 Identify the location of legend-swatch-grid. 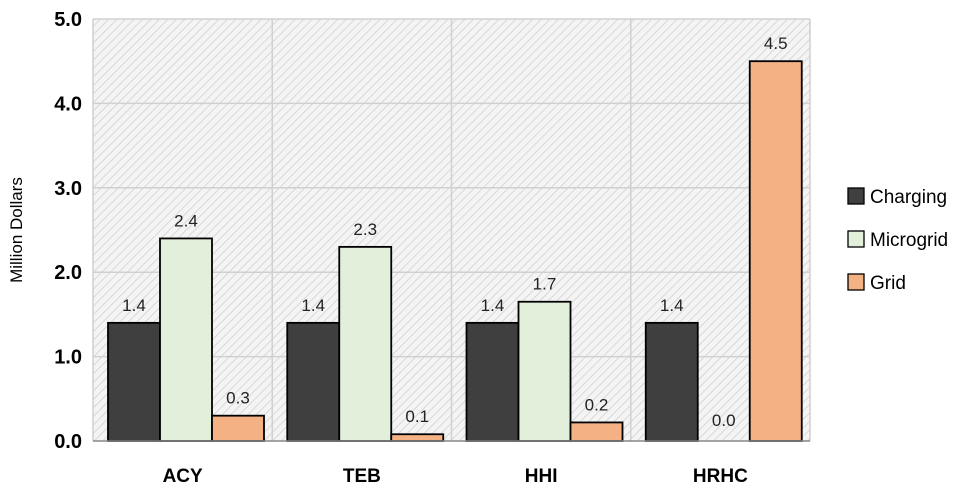
(856, 282).